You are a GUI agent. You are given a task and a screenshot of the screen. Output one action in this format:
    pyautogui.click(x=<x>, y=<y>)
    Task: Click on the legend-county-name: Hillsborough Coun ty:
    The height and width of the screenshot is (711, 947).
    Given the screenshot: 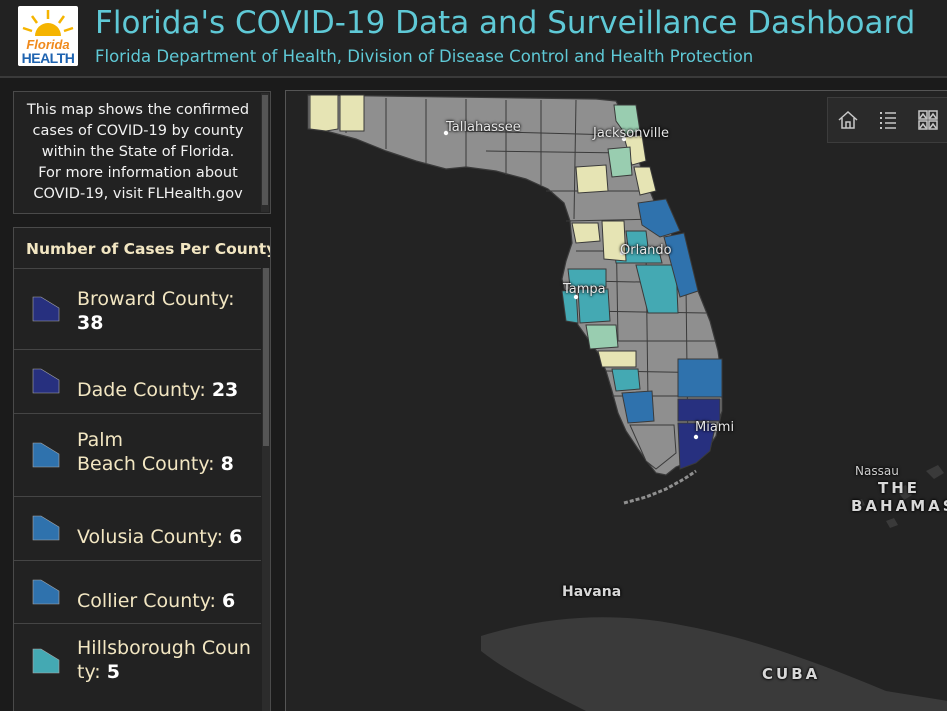 What is the action you would take?
    pyautogui.click(x=164, y=660)
    